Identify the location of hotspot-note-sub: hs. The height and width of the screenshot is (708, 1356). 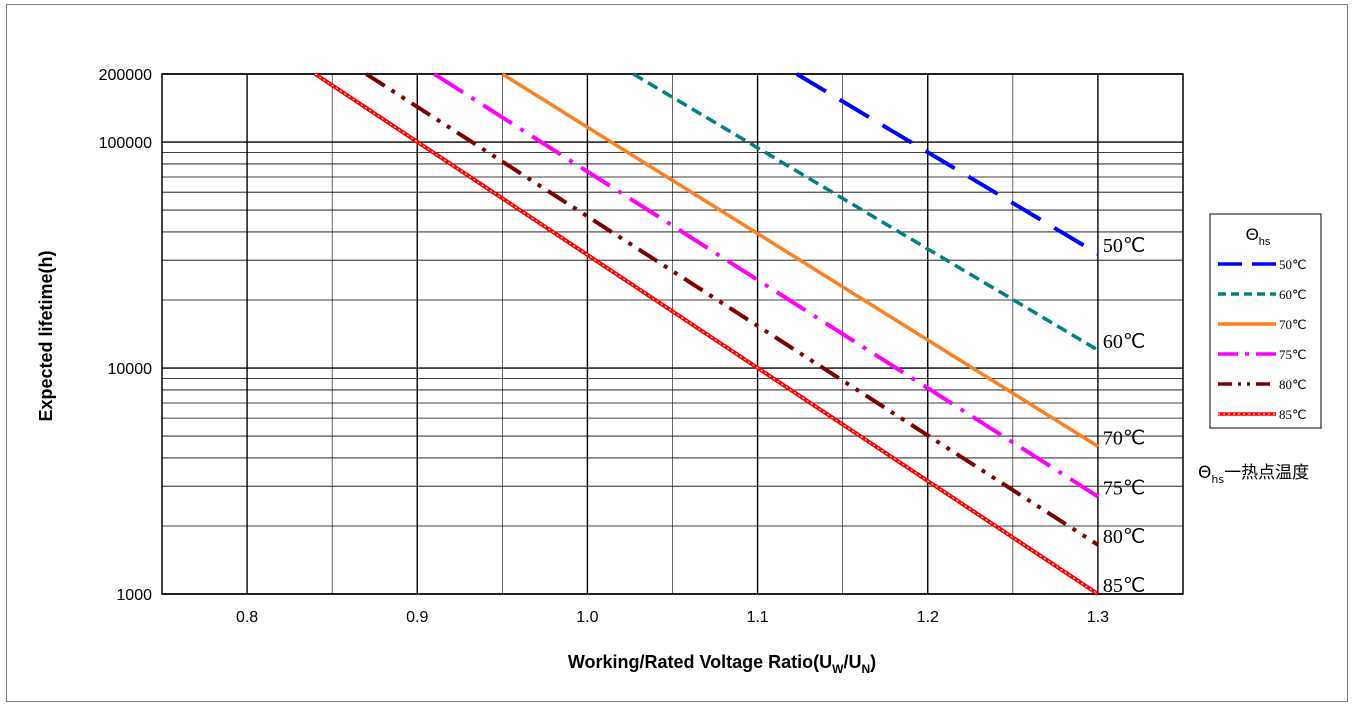
(1217, 479).